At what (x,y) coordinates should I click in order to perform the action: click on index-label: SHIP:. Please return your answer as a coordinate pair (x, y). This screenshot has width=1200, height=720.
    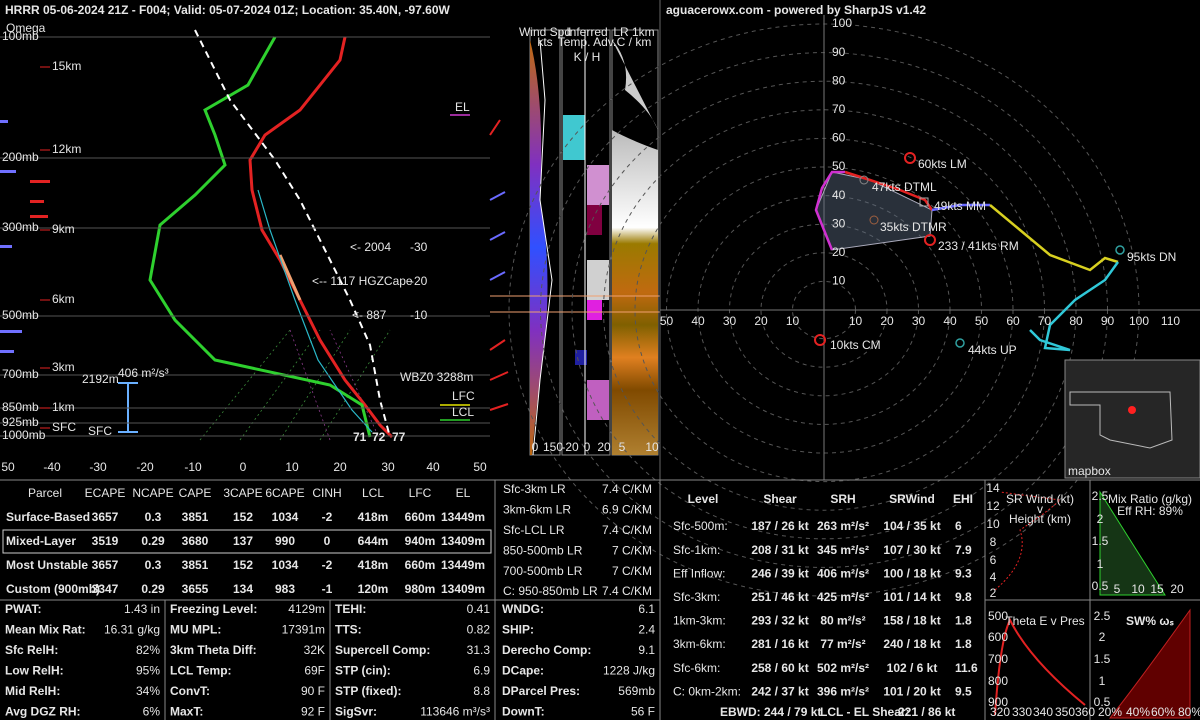
    Looking at the image, I should click on (518, 630).